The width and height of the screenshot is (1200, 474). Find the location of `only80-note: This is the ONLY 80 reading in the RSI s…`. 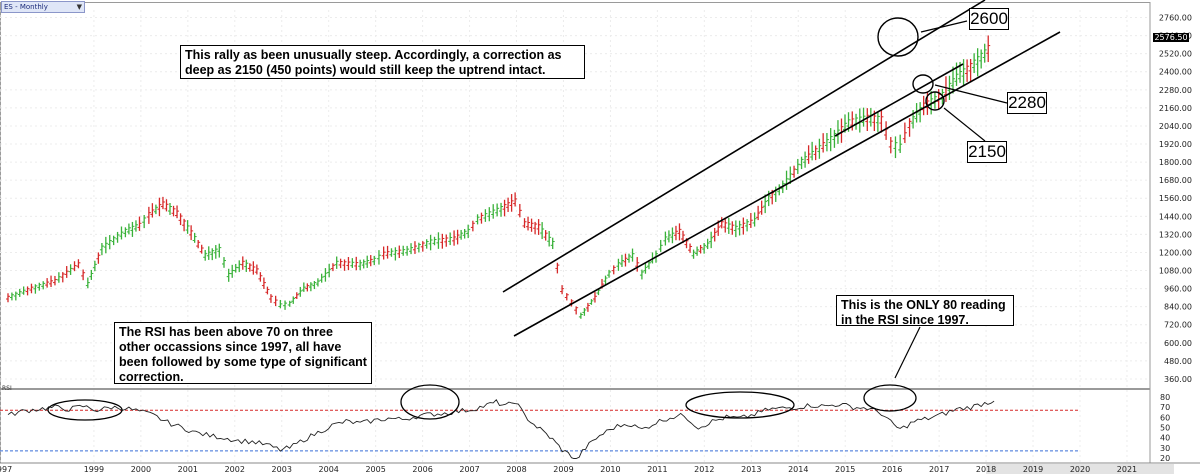

only80-note: This is the ONLY 80 reading in the RSI s… is located at coordinates (925, 311).